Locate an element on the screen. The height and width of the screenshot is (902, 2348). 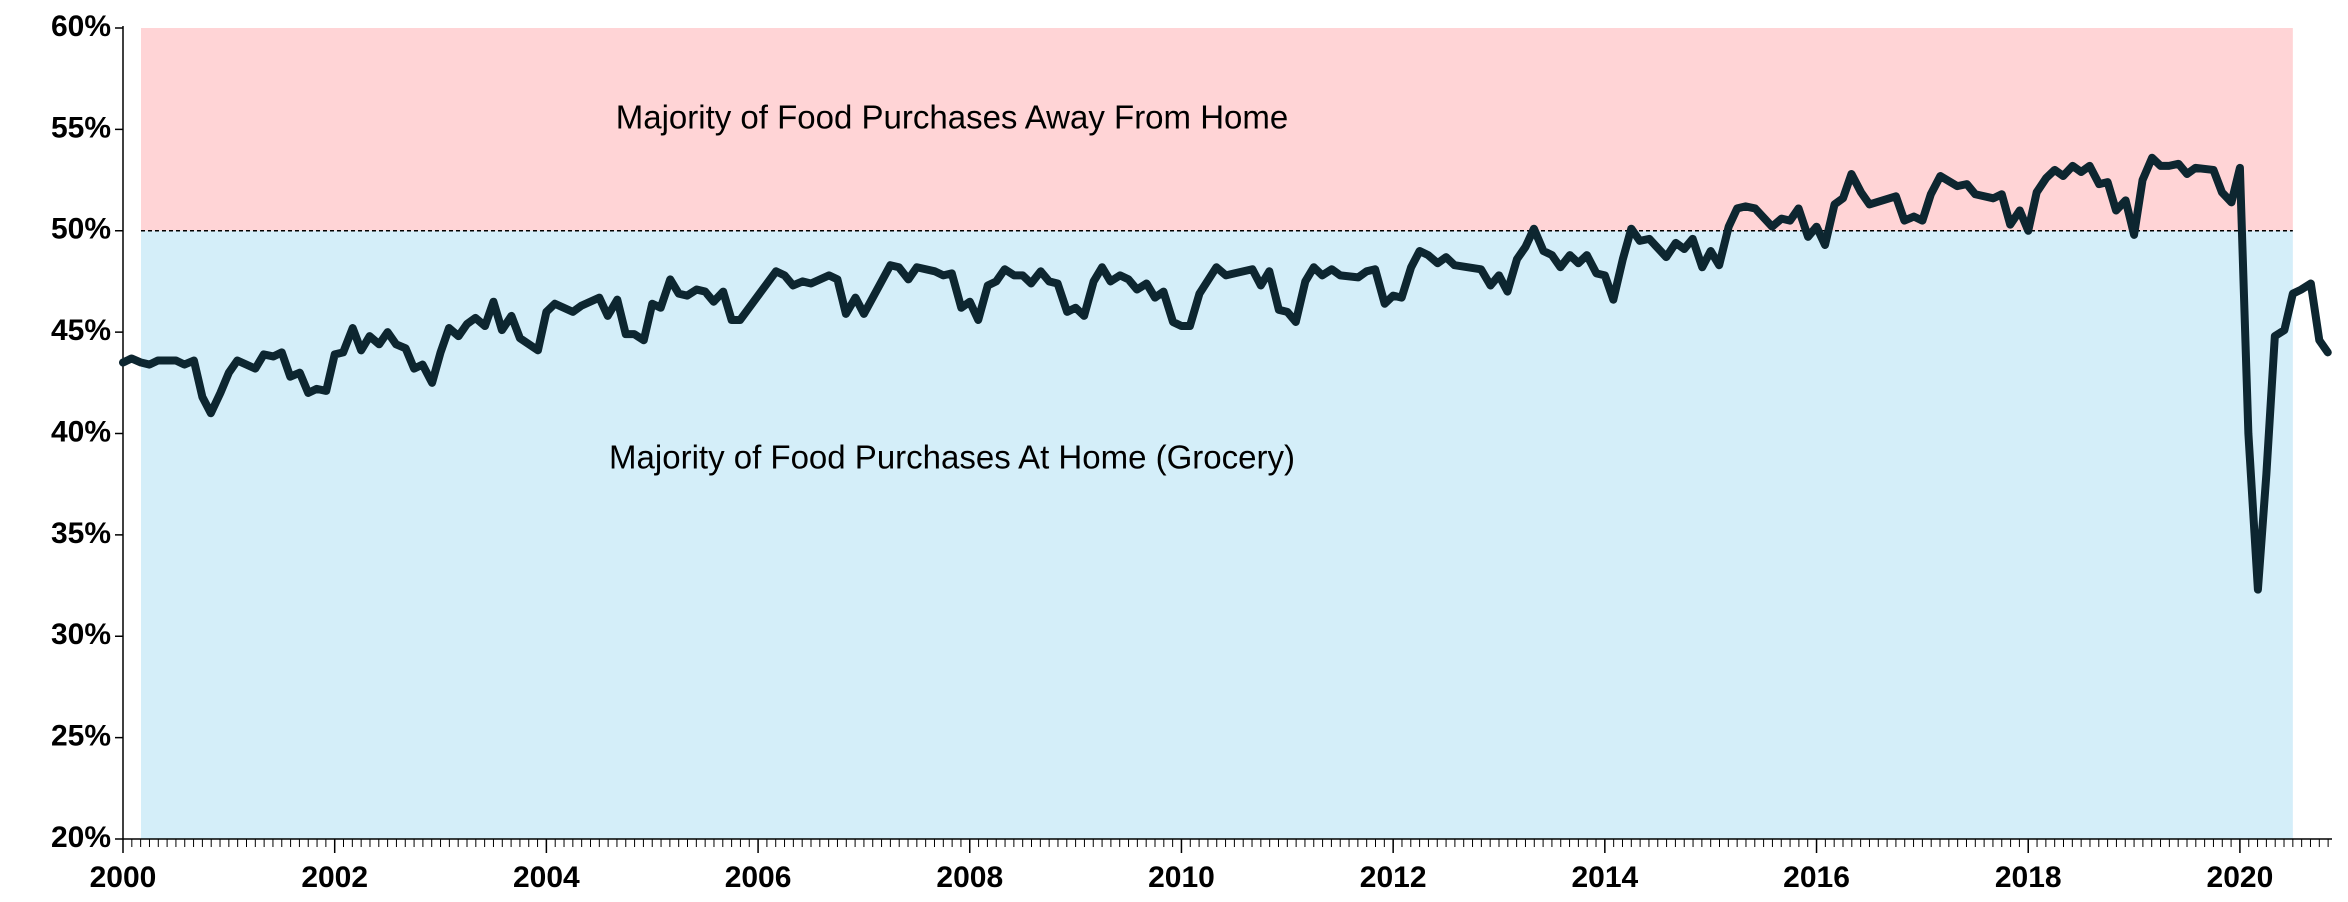
y-tick-label: 40% is located at coordinates (81, 431).